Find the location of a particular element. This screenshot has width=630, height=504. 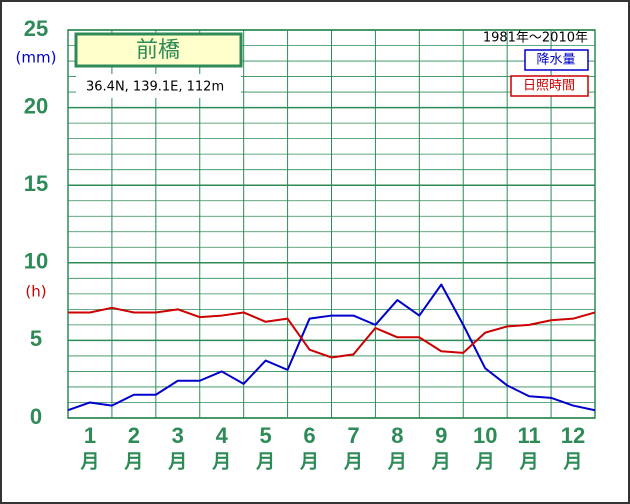

x-tick-label: 10 is located at coordinates (485, 435).